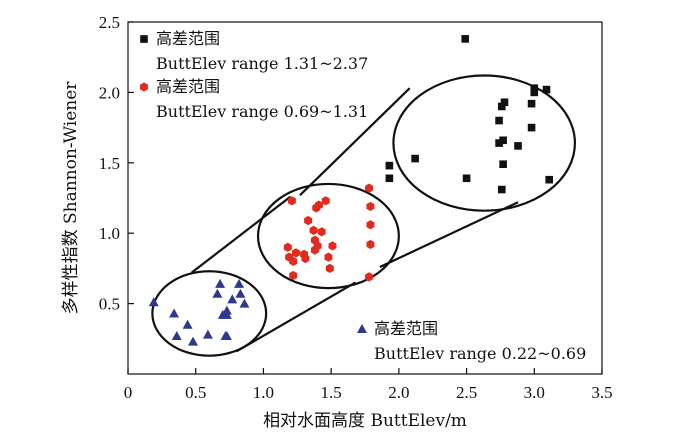 This screenshot has width=700, height=438. Describe the element at coordinates (534, 392) in the screenshot. I see `x-tick-label: 3.0` at that location.